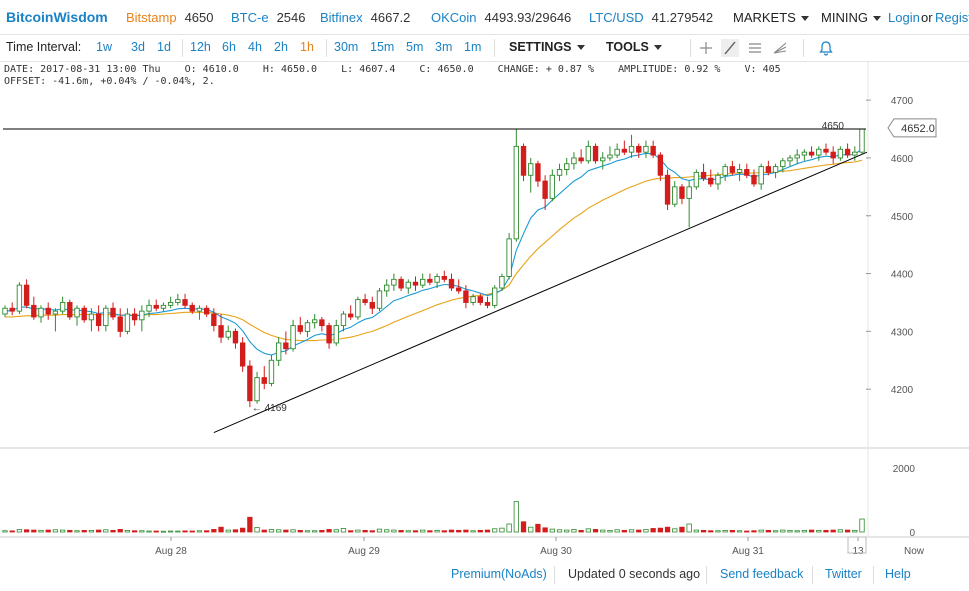 This screenshot has width=969, height=591. What do you see at coordinates (528, 17) in the screenshot?
I see `ticker-price: 4493.93/29646` at bounding box center [528, 17].